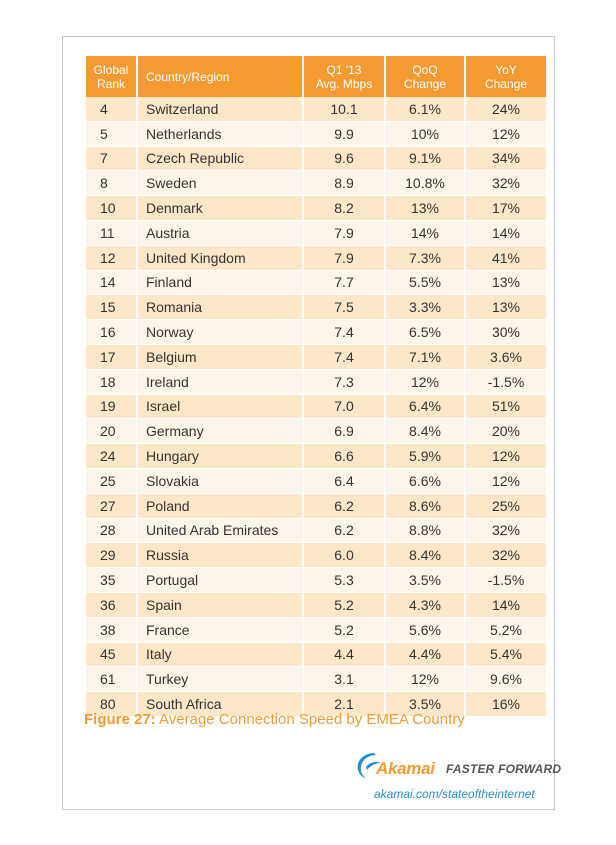  Describe the element at coordinates (425, 233) in the screenshot. I see `cell-qoq-change: 14%` at that location.